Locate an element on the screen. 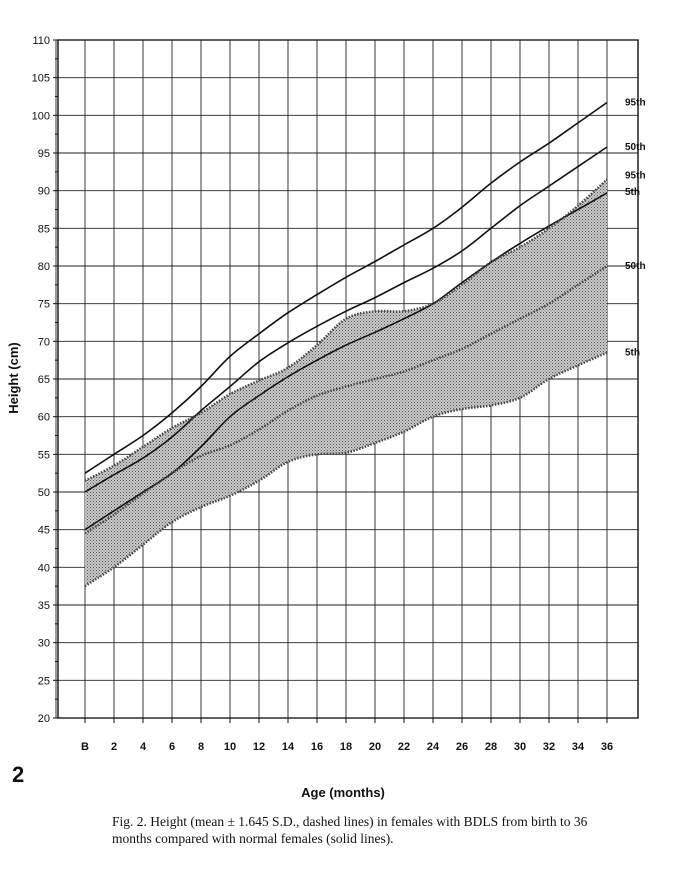 The height and width of the screenshot is (882, 680). y-tick-label: 80 is located at coordinates (44, 267).